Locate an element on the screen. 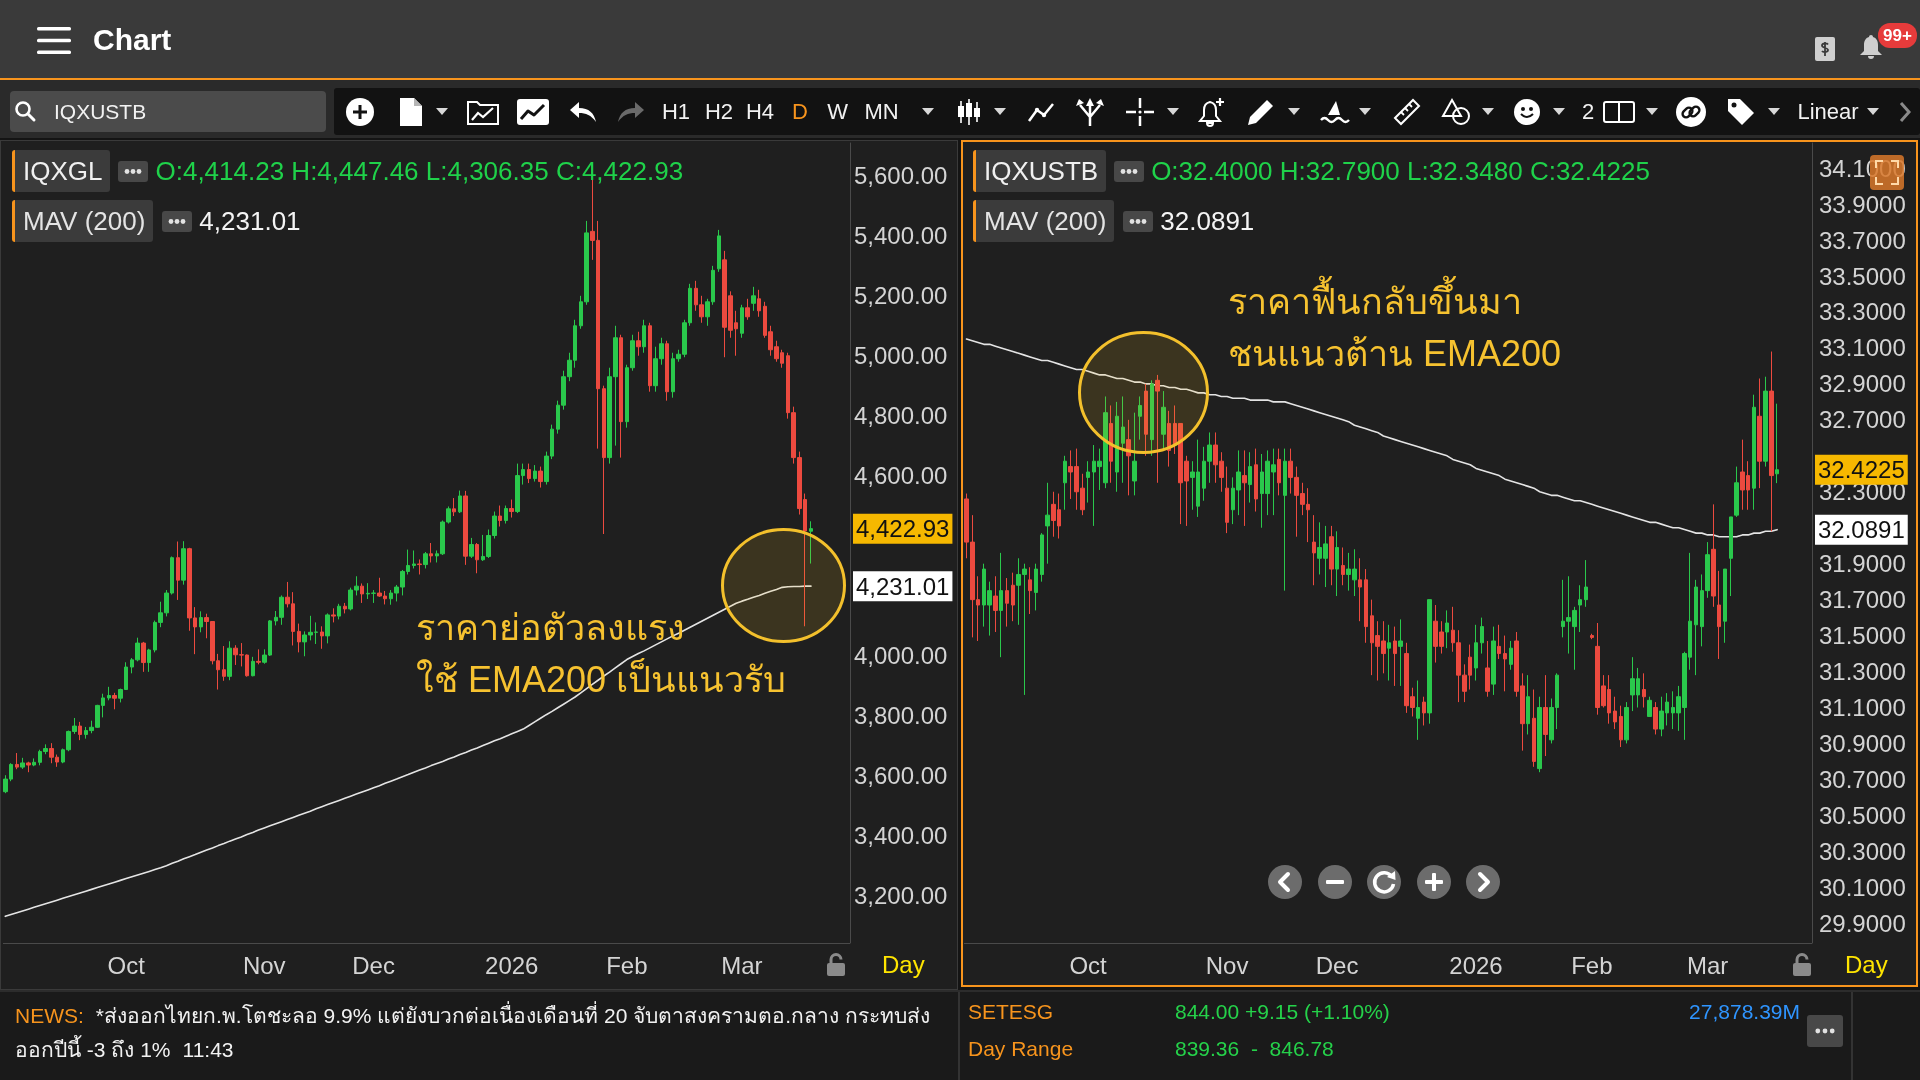 The width and height of the screenshot is (1920, 1080). annotation: O:32.4000 H:32.7900 L:32.3480 C:32.4225 is located at coordinates (1400, 171).